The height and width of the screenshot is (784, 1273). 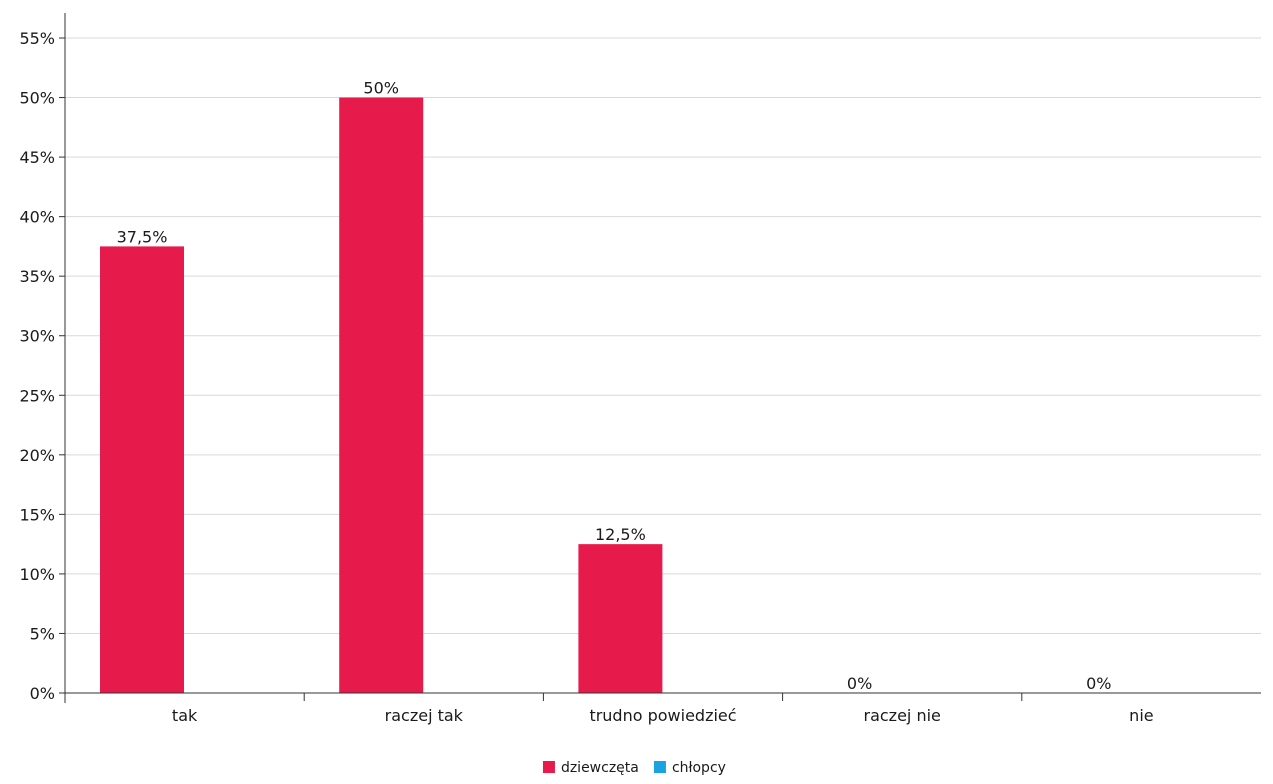 I want to click on y-tick-label: 0%, so click(x=42, y=693).